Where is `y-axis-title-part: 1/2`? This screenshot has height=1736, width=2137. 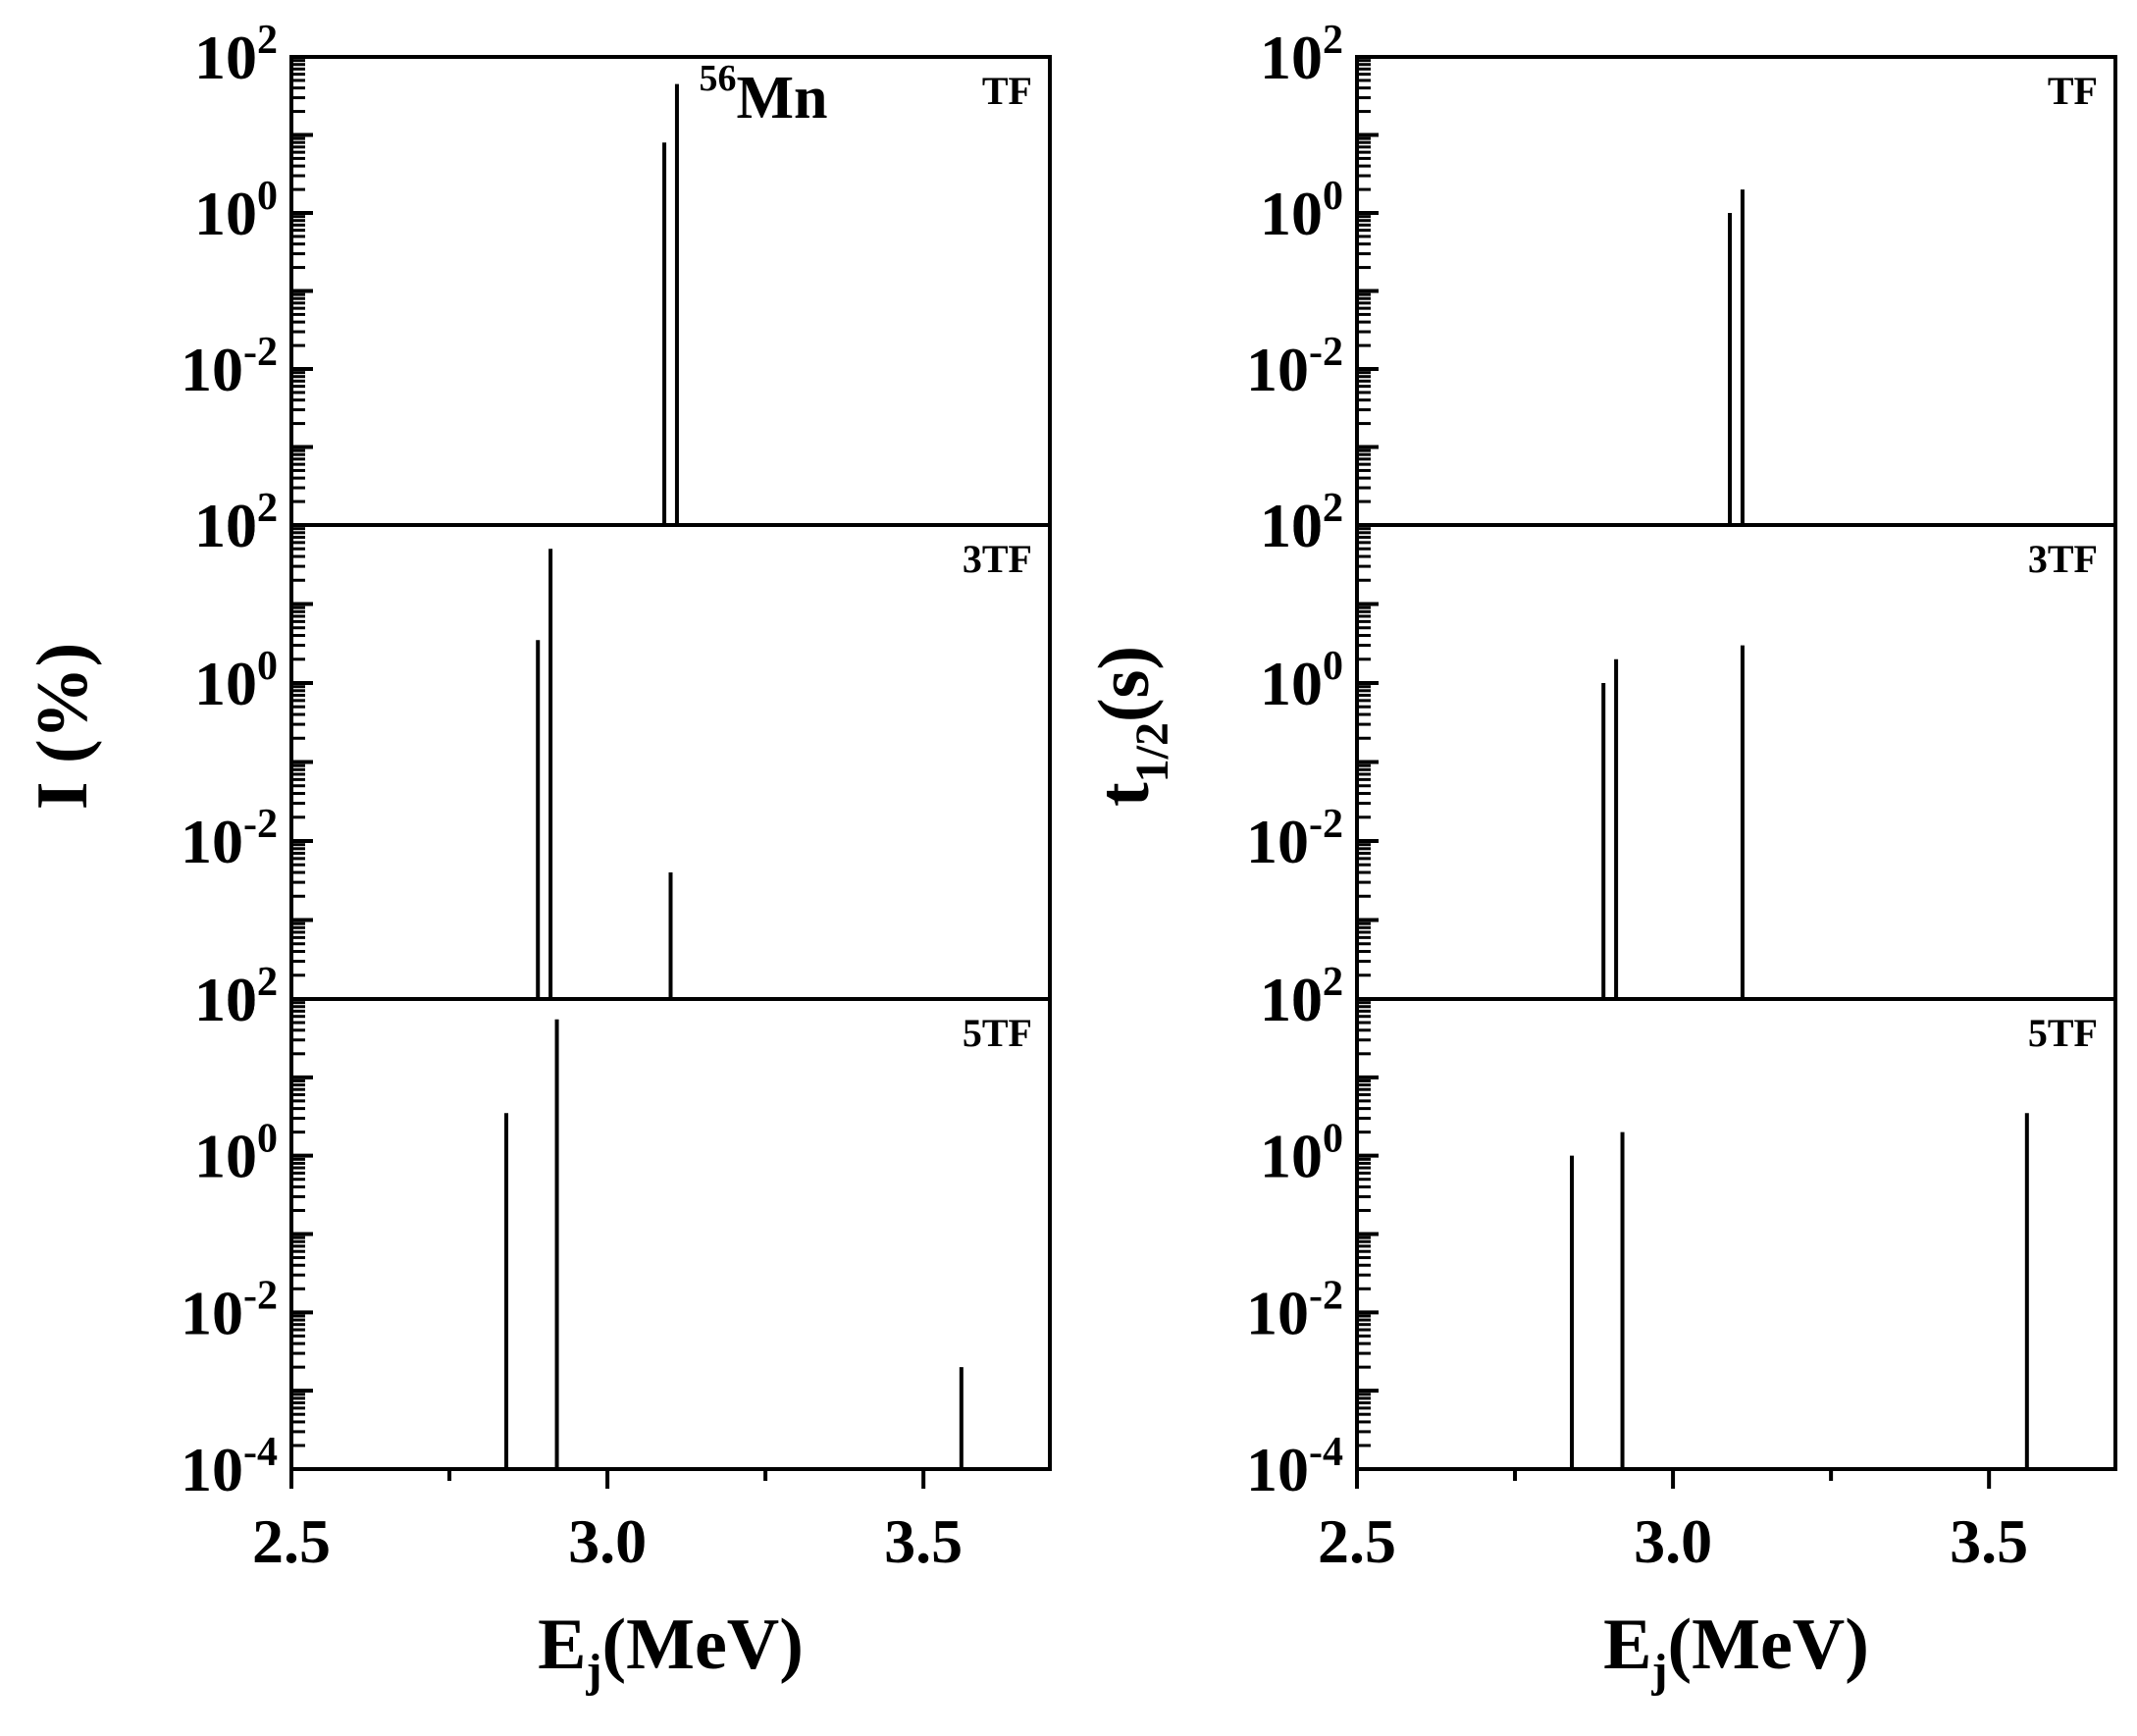
y-axis-title-part: 1/2 is located at coordinates (1152, 752).